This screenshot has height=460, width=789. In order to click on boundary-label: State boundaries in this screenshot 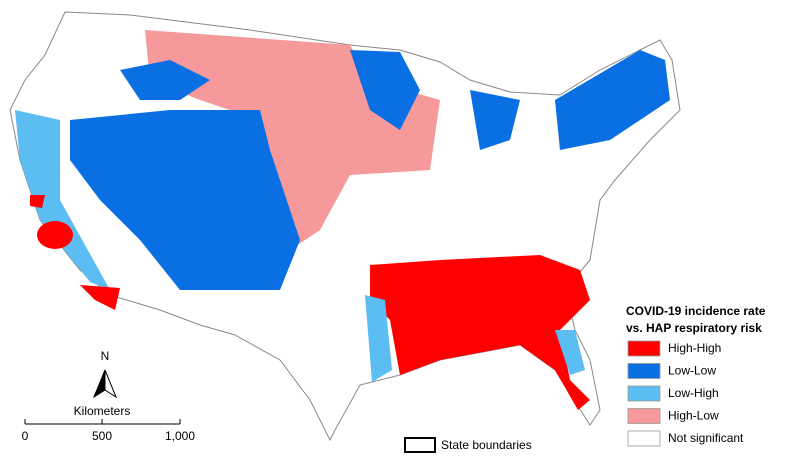, I will do `click(486, 445)`.